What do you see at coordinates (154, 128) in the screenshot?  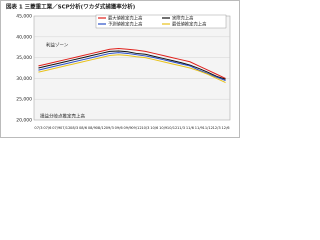 I see `x-tick-label: 10/6` at bounding box center [154, 128].